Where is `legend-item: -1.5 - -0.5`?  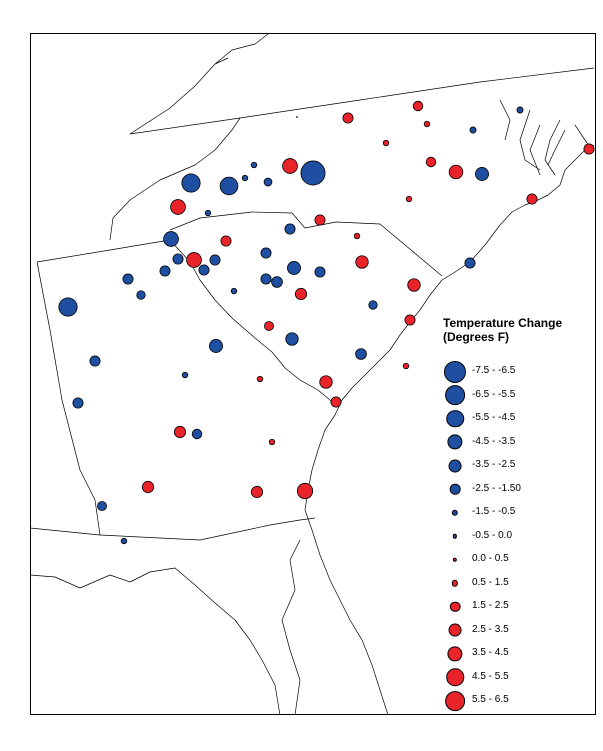 legend-item: -1.5 - -0.5 is located at coordinates (518, 513).